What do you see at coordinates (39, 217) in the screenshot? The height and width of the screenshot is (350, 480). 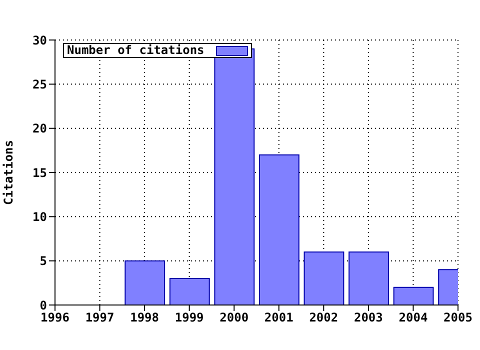 I see `y-tick-label: 10` at bounding box center [39, 217].